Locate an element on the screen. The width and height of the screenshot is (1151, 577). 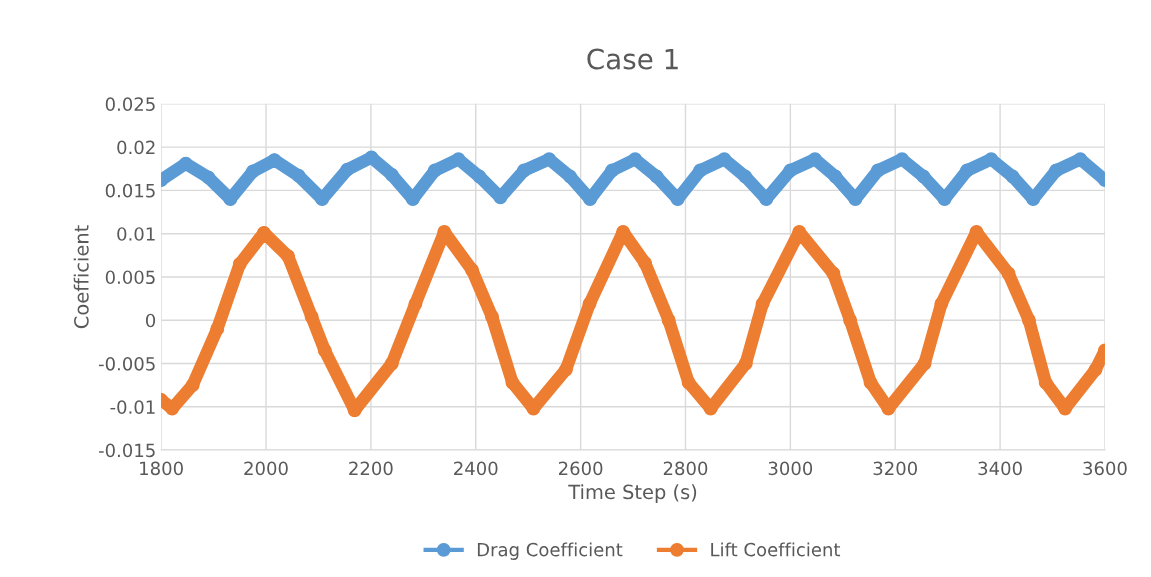
y-tick-label: 0.02 is located at coordinates (136, 147).